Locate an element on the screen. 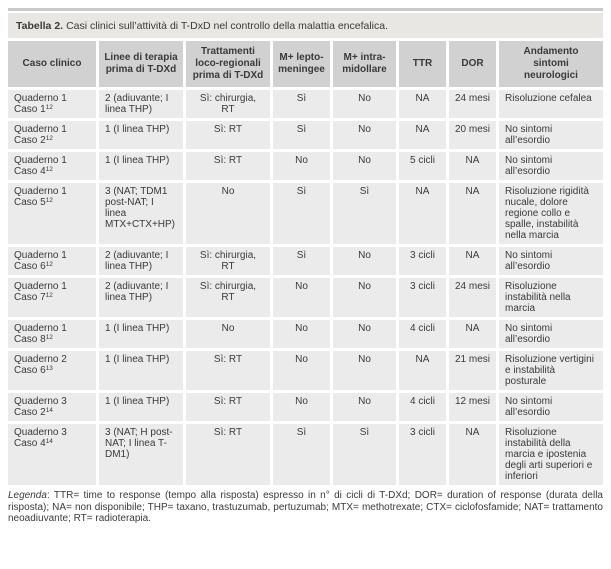 This screenshot has width=611, height=569. caso-numero: Caso 212 is located at coordinates (33, 140).